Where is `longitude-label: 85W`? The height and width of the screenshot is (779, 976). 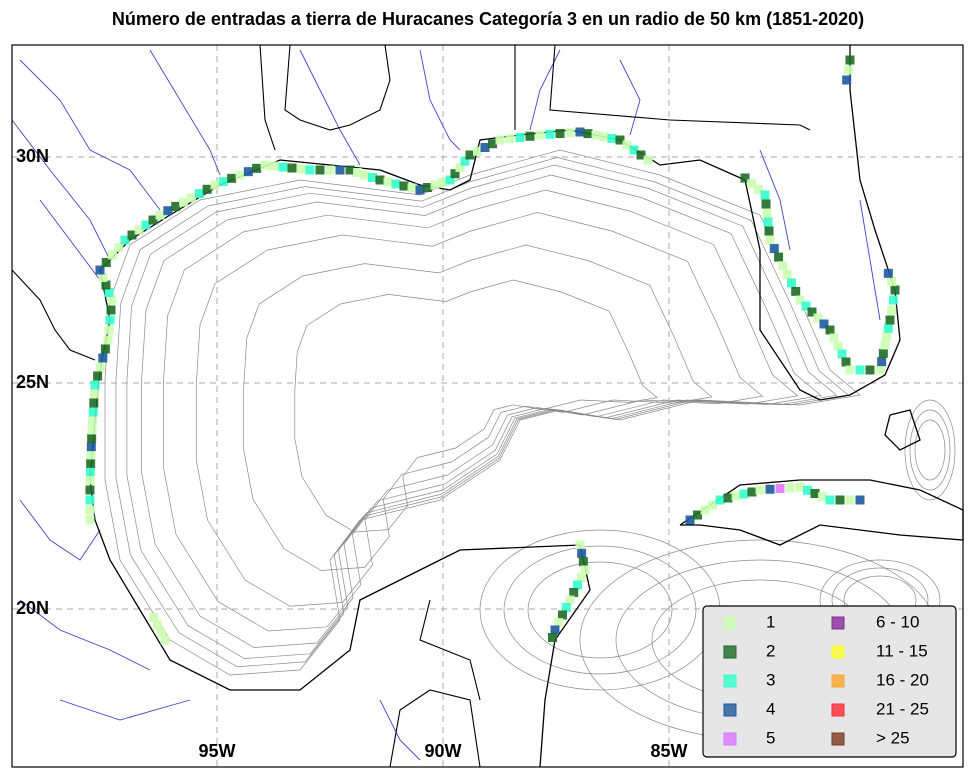
longitude-label: 85W is located at coordinates (668, 751).